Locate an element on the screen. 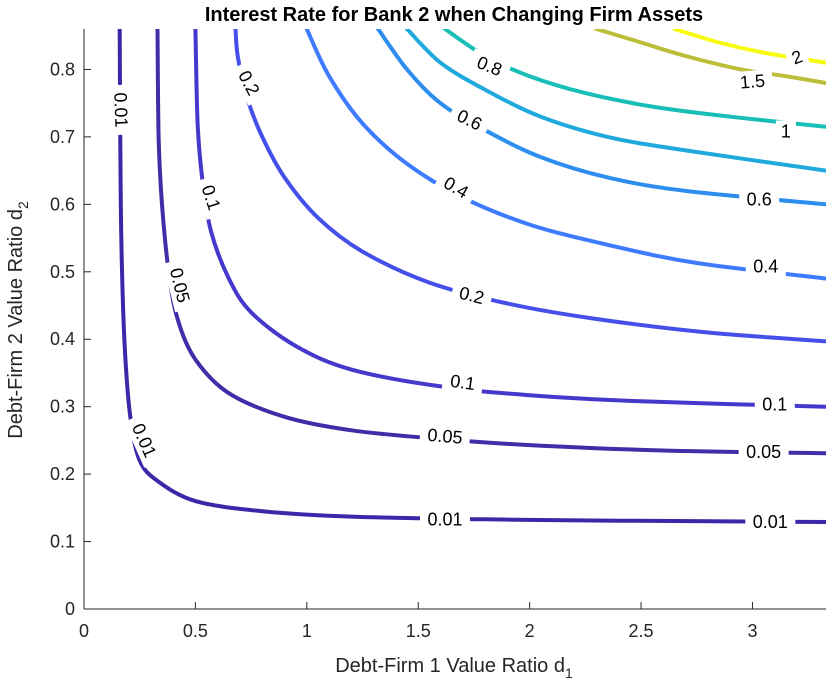  y-axis-label: Debt-Firm 2 Value Ratio d2 is located at coordinates (18, 320).